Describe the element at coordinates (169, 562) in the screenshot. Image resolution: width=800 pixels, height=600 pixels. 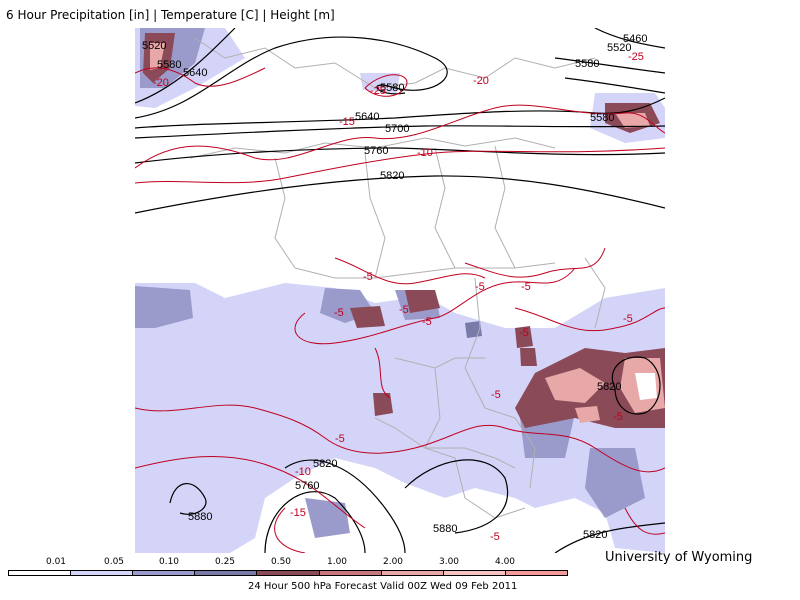
I see `legend-tick: 0.10` at that location.